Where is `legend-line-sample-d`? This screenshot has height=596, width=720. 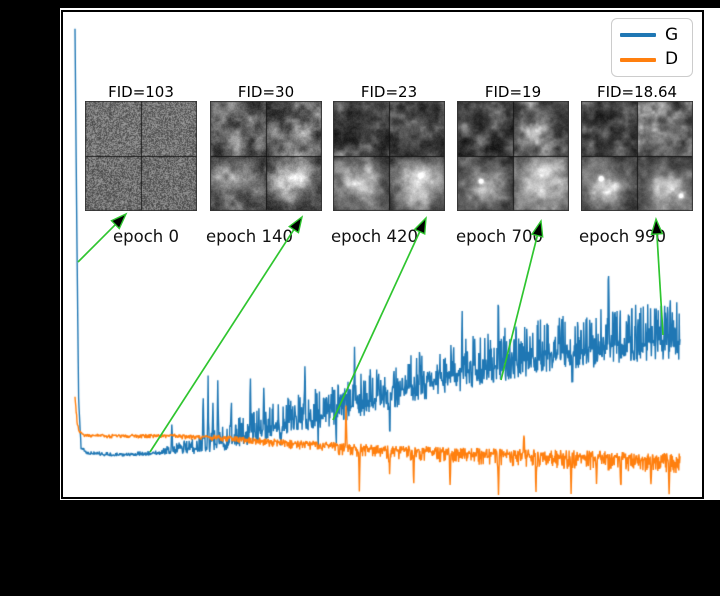
legend-line-sample-d is located at coordinates (638, 60).